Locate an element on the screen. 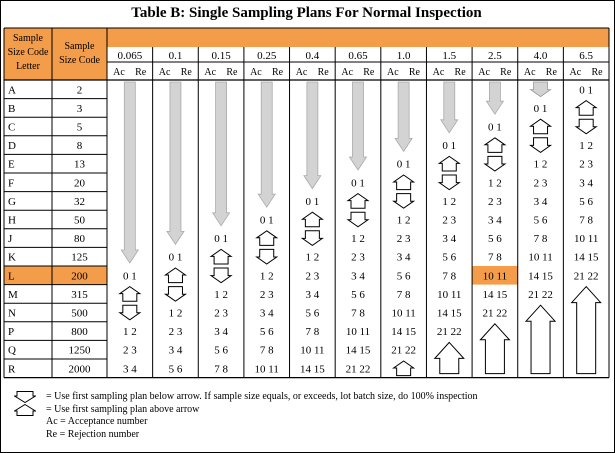 Image resolution: width=615 pixels, height=453 pixels. sample-size-A: 2 is located at coordinates (80, 90).